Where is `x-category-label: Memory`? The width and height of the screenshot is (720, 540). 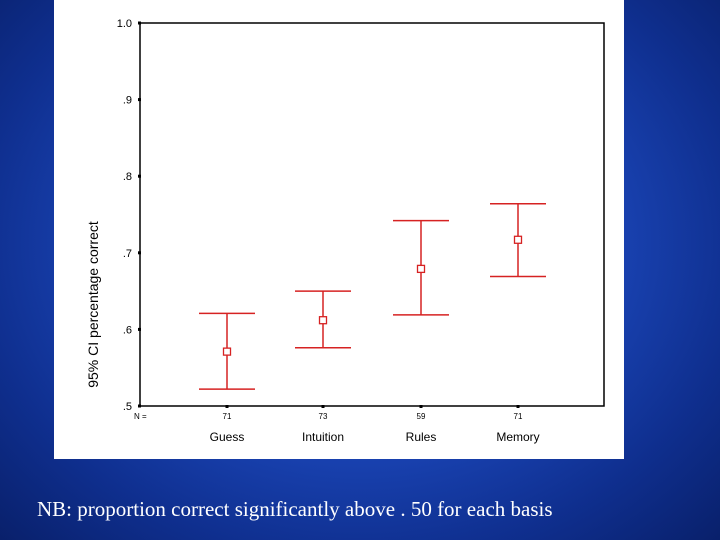 x-category-label: Memory is located at coordinates (517, 437).